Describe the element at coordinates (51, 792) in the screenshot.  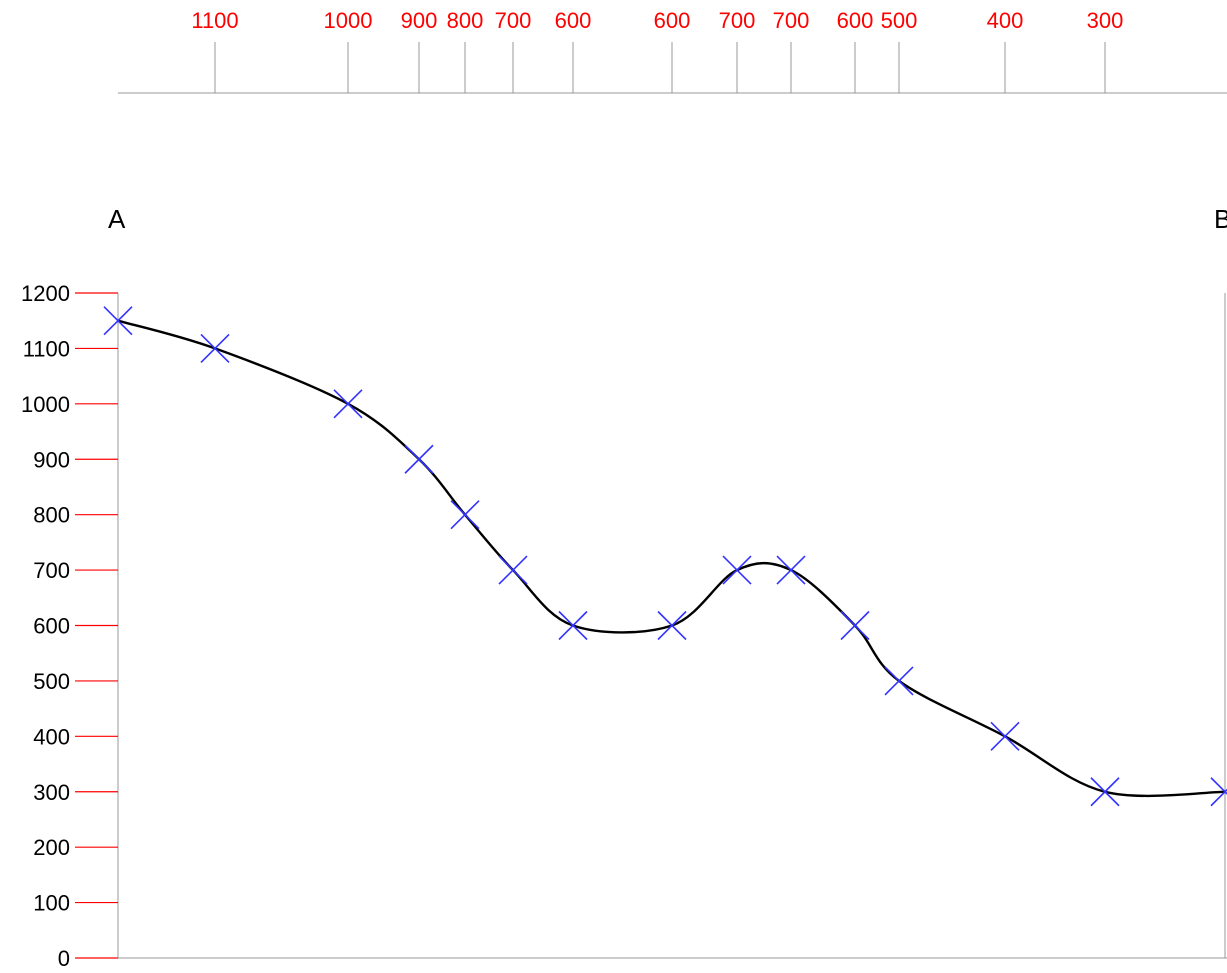
I see `y-tick-label: 300` at that location.